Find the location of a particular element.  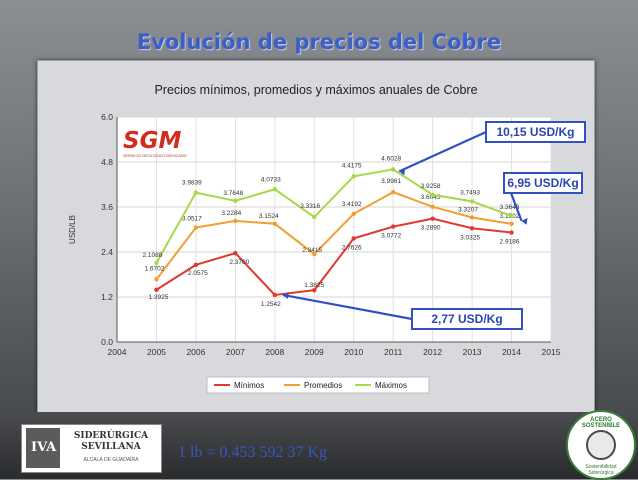

data-label-1-3: 3.1524 is located at coordinates (269, 216).